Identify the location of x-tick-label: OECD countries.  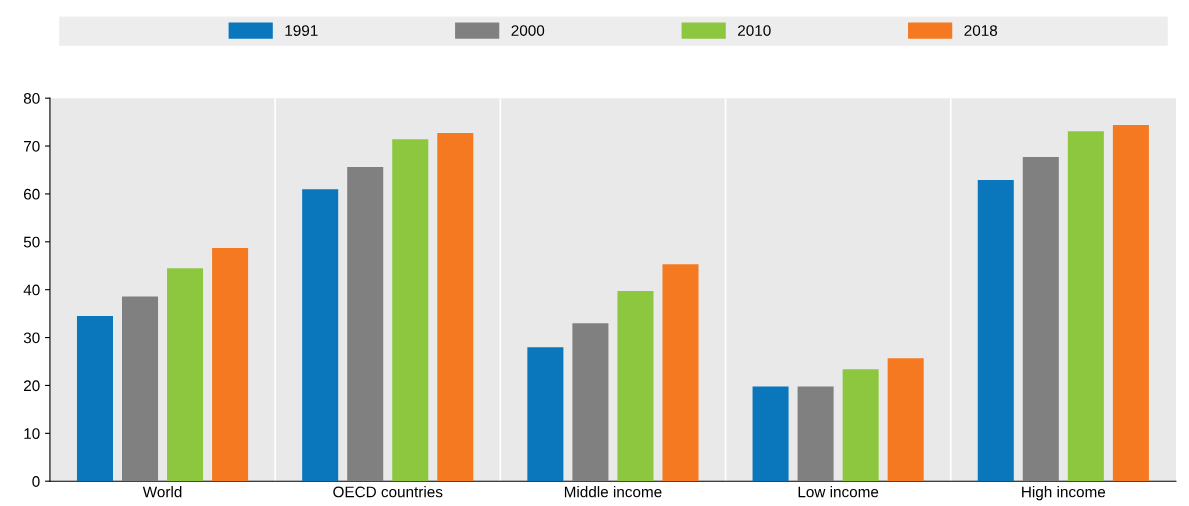
(388, 492).